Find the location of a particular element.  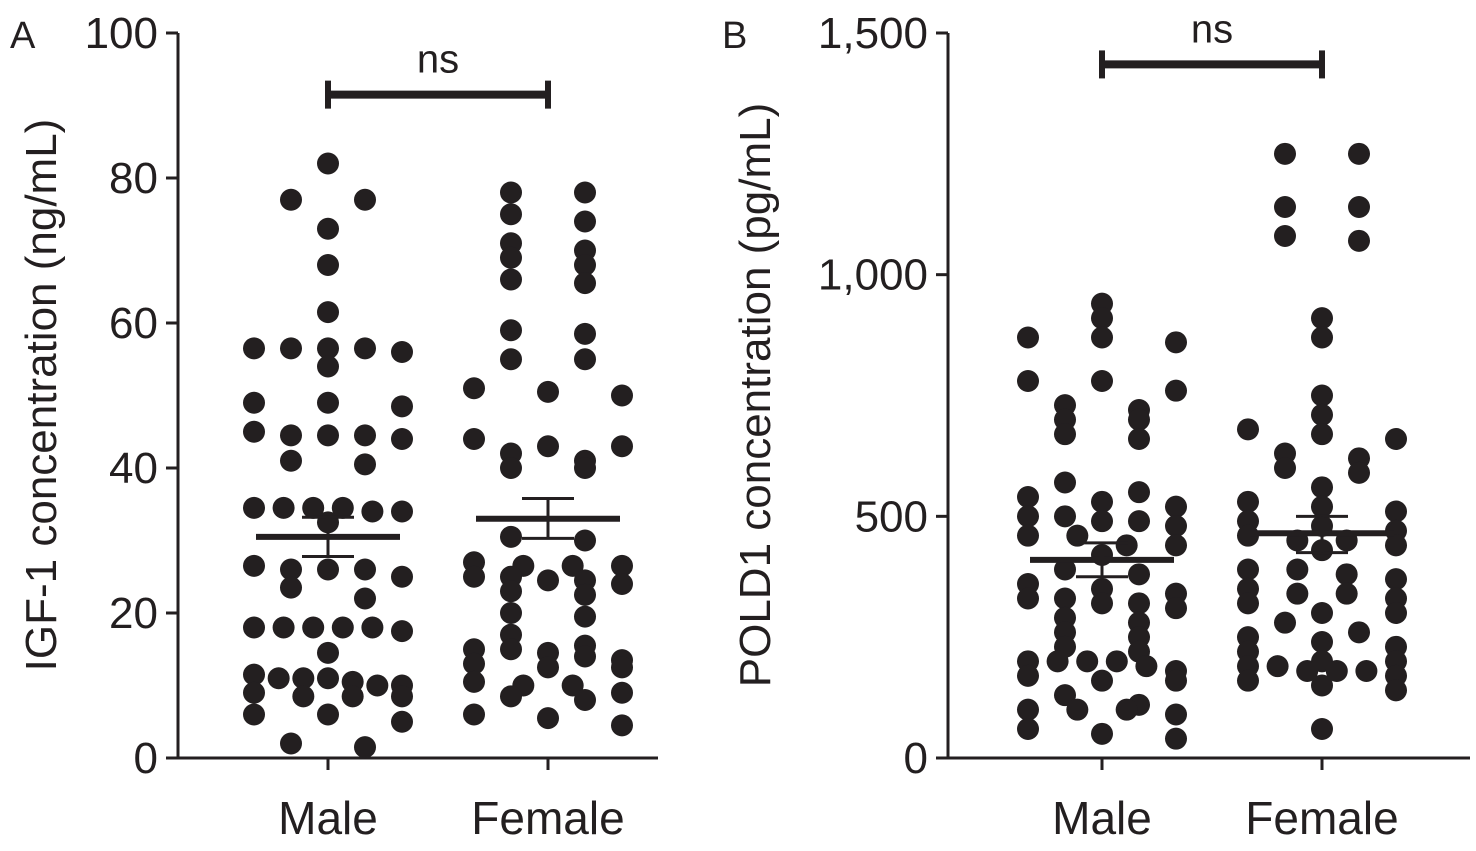

y-tick-label: 20 is located at coordinates (133, 613).